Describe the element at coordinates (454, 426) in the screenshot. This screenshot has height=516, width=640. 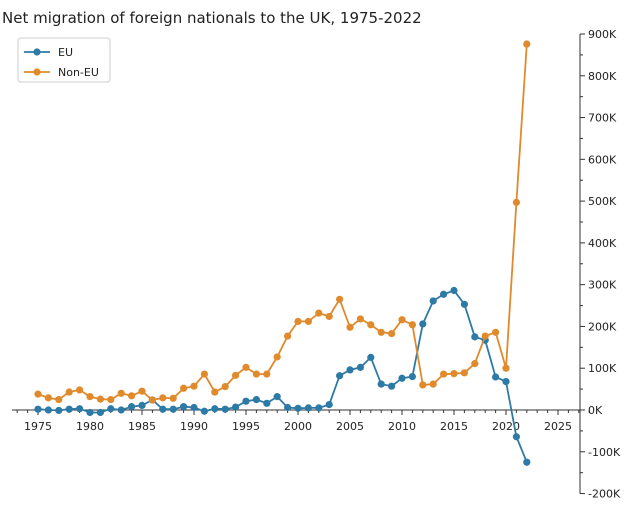
I see `x-tick-label: 2015` at that location.